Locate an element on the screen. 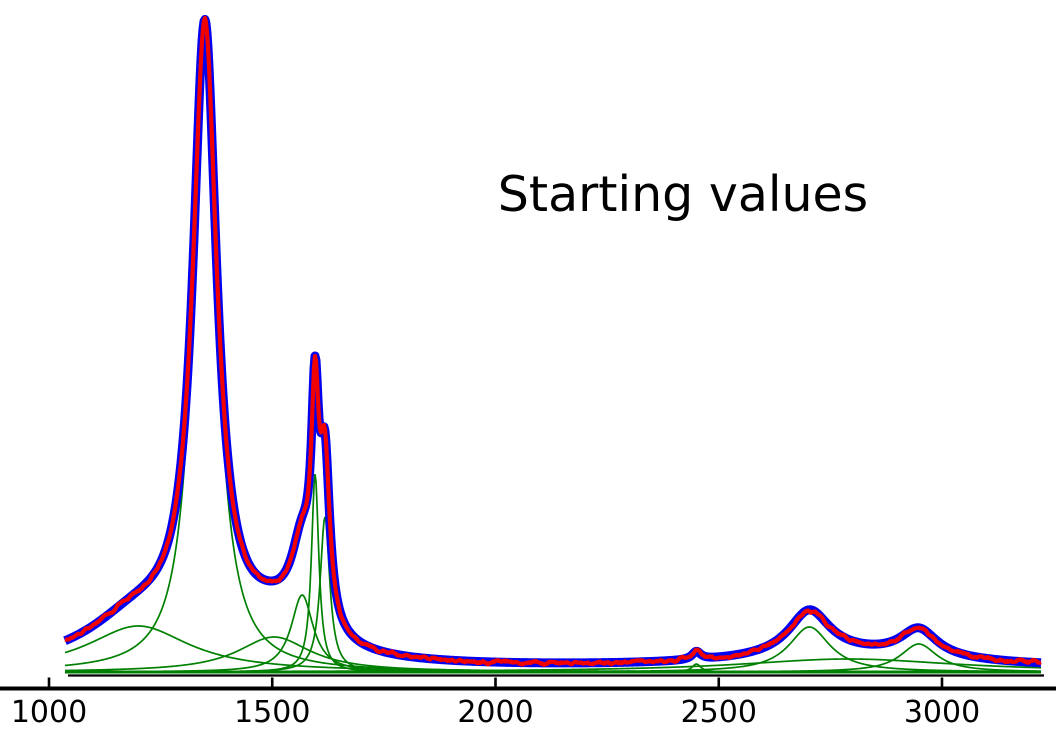 This screenshot has width=1056, height=735. x-axis-line is located at coordinates (528, 688).